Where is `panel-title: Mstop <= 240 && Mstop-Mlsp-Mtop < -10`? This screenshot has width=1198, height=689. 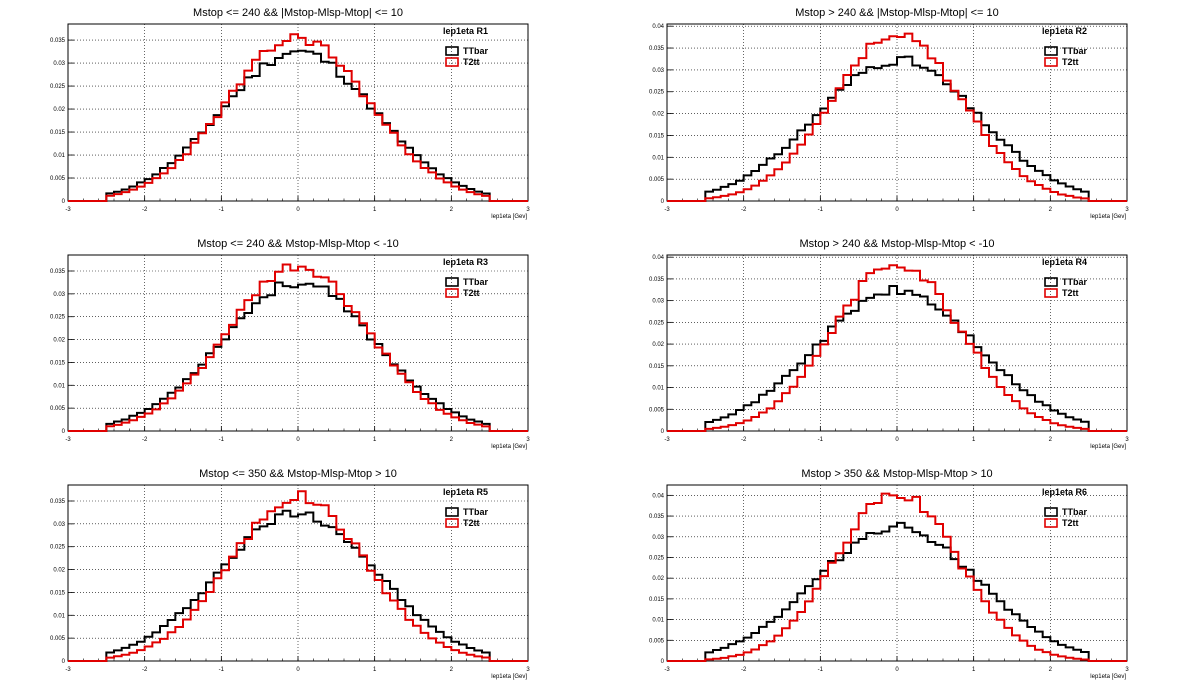
panel-title: Mstop <= 240 && Mstop-Mlsp-Mtop < -10 is located at coordinates (297, 244).